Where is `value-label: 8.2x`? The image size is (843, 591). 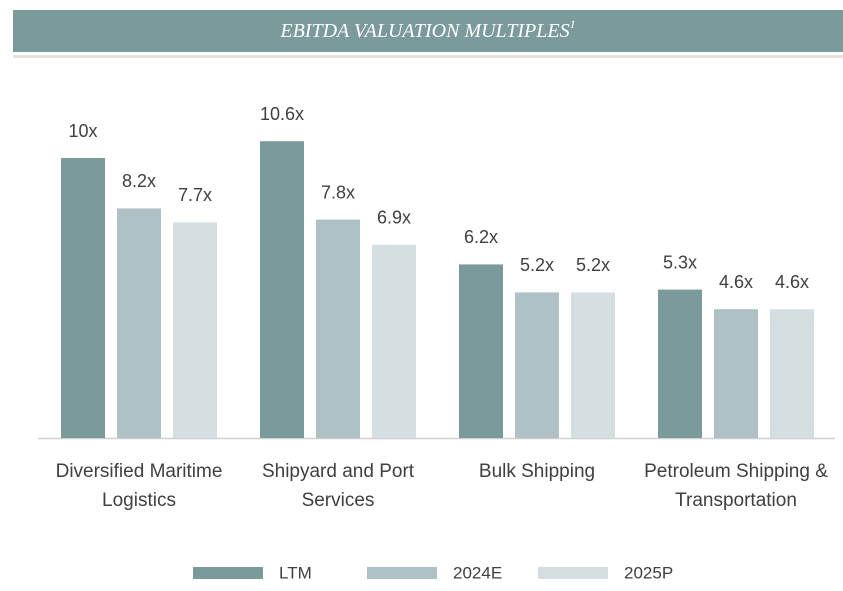 value-label: 8.2x is located at coordinates (139, 181).